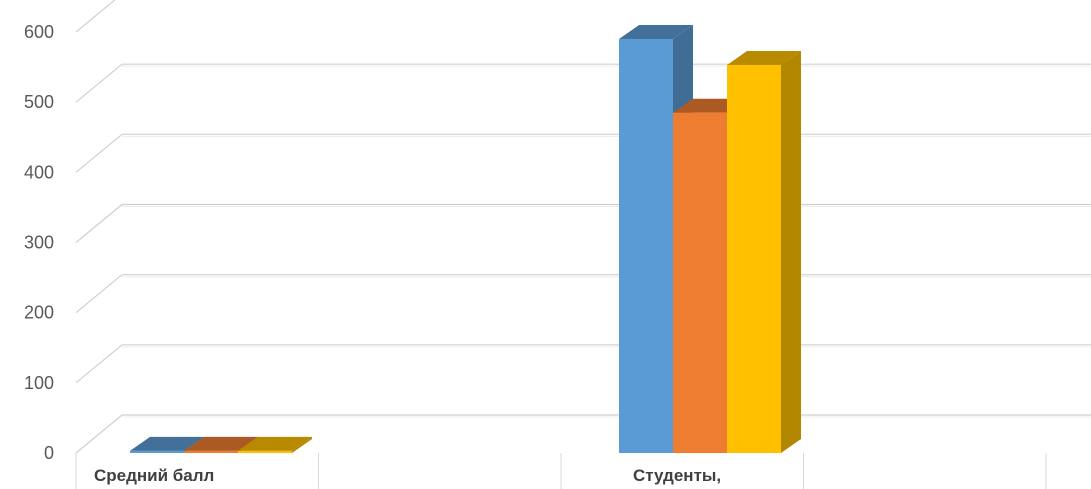 The image size is (1091, 489). Describe the element at coordinates (39, 383) in the screenshot. I see `y-tick-label: 100` at that location.